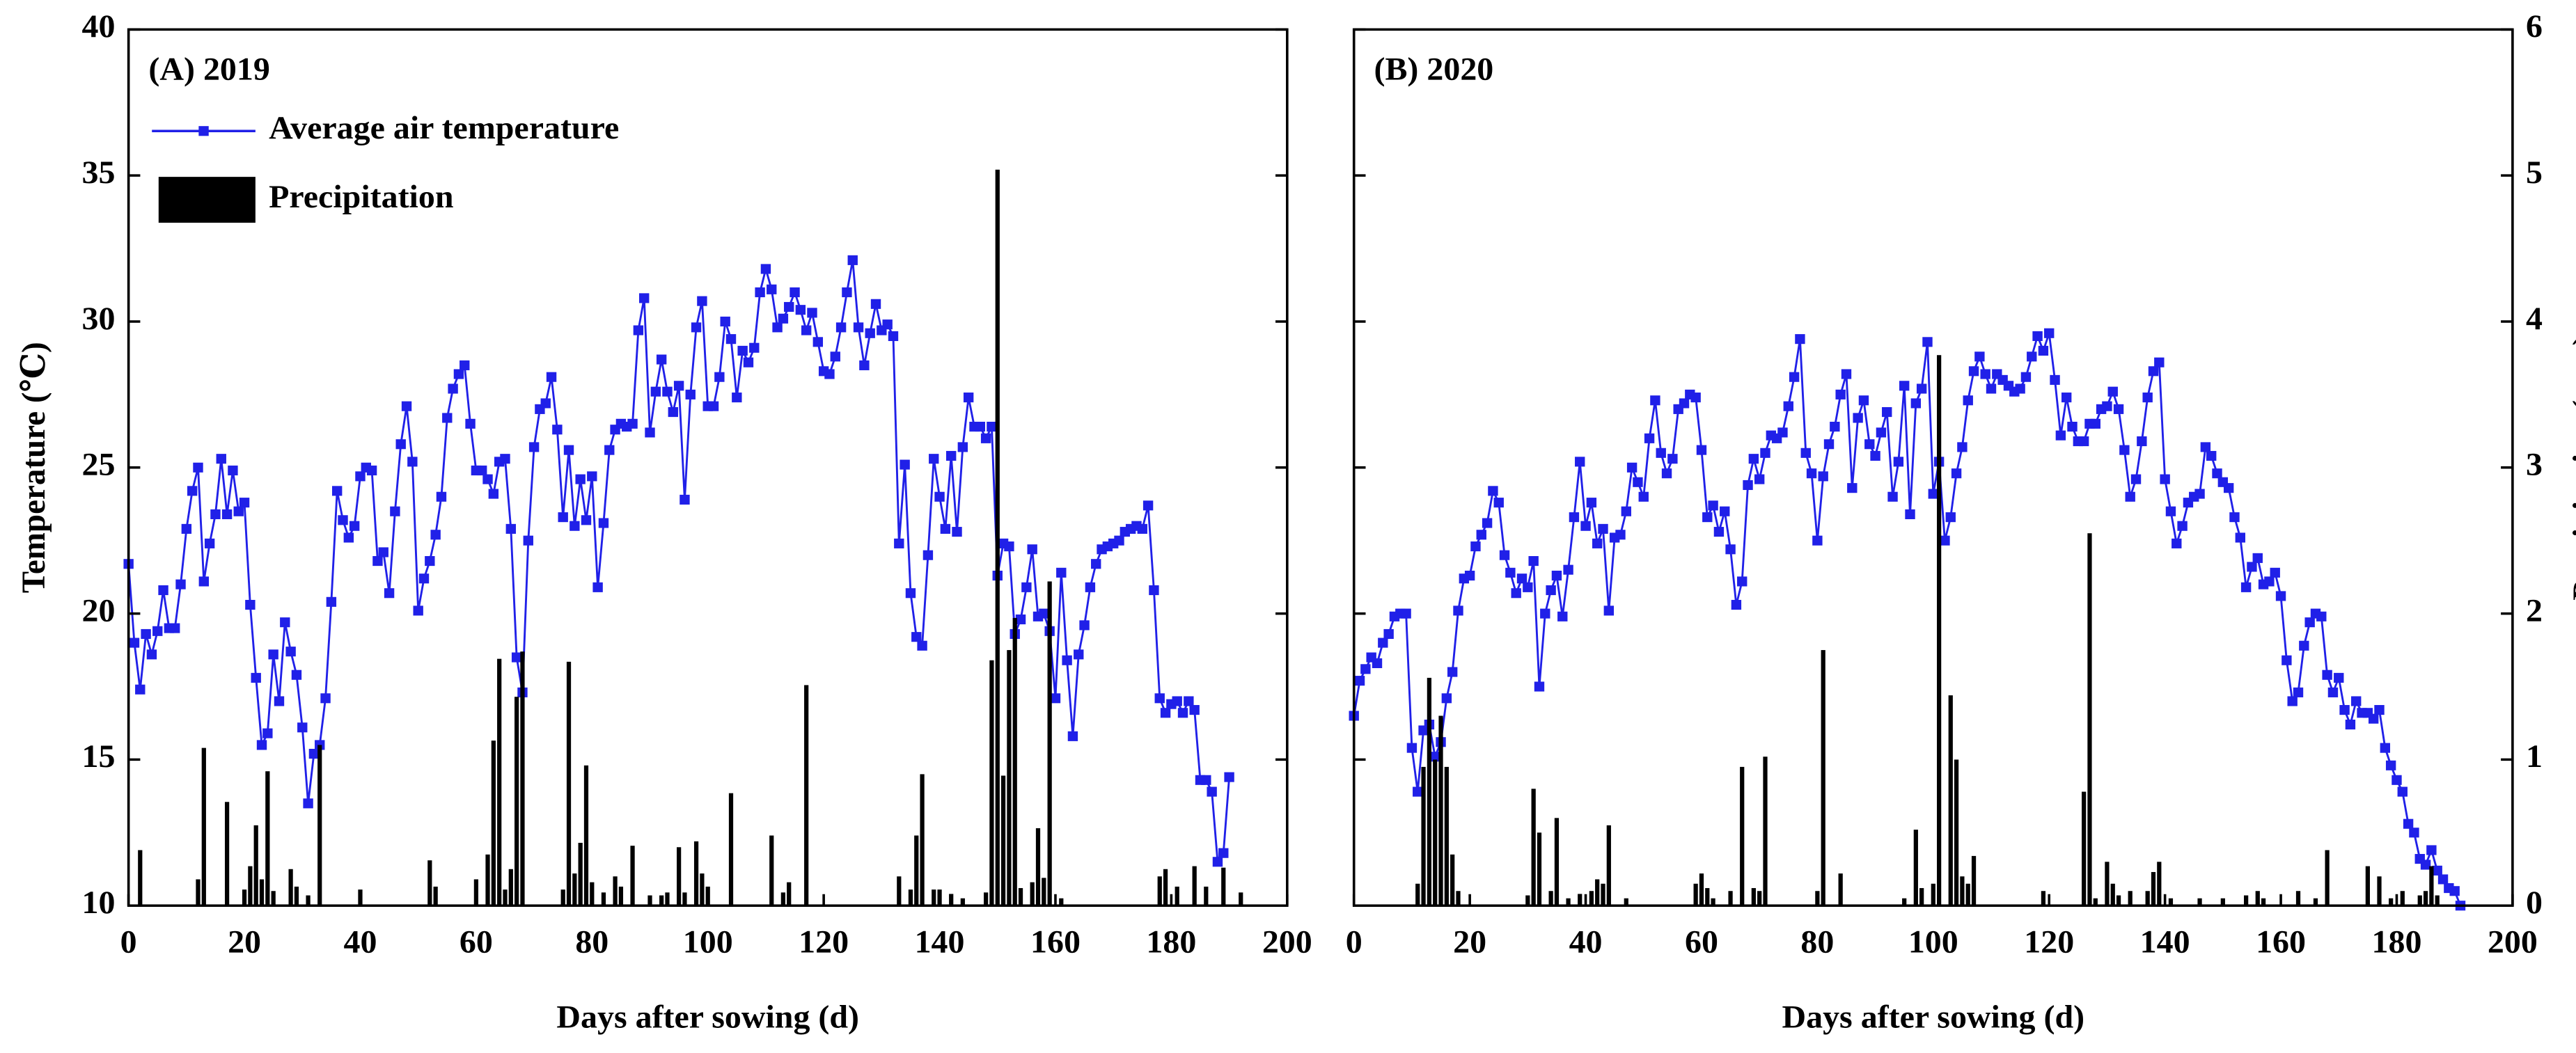 This screenshot has height=1053, width=2576. I want to click on y2-tick-label: 4, so click(2534, 319).